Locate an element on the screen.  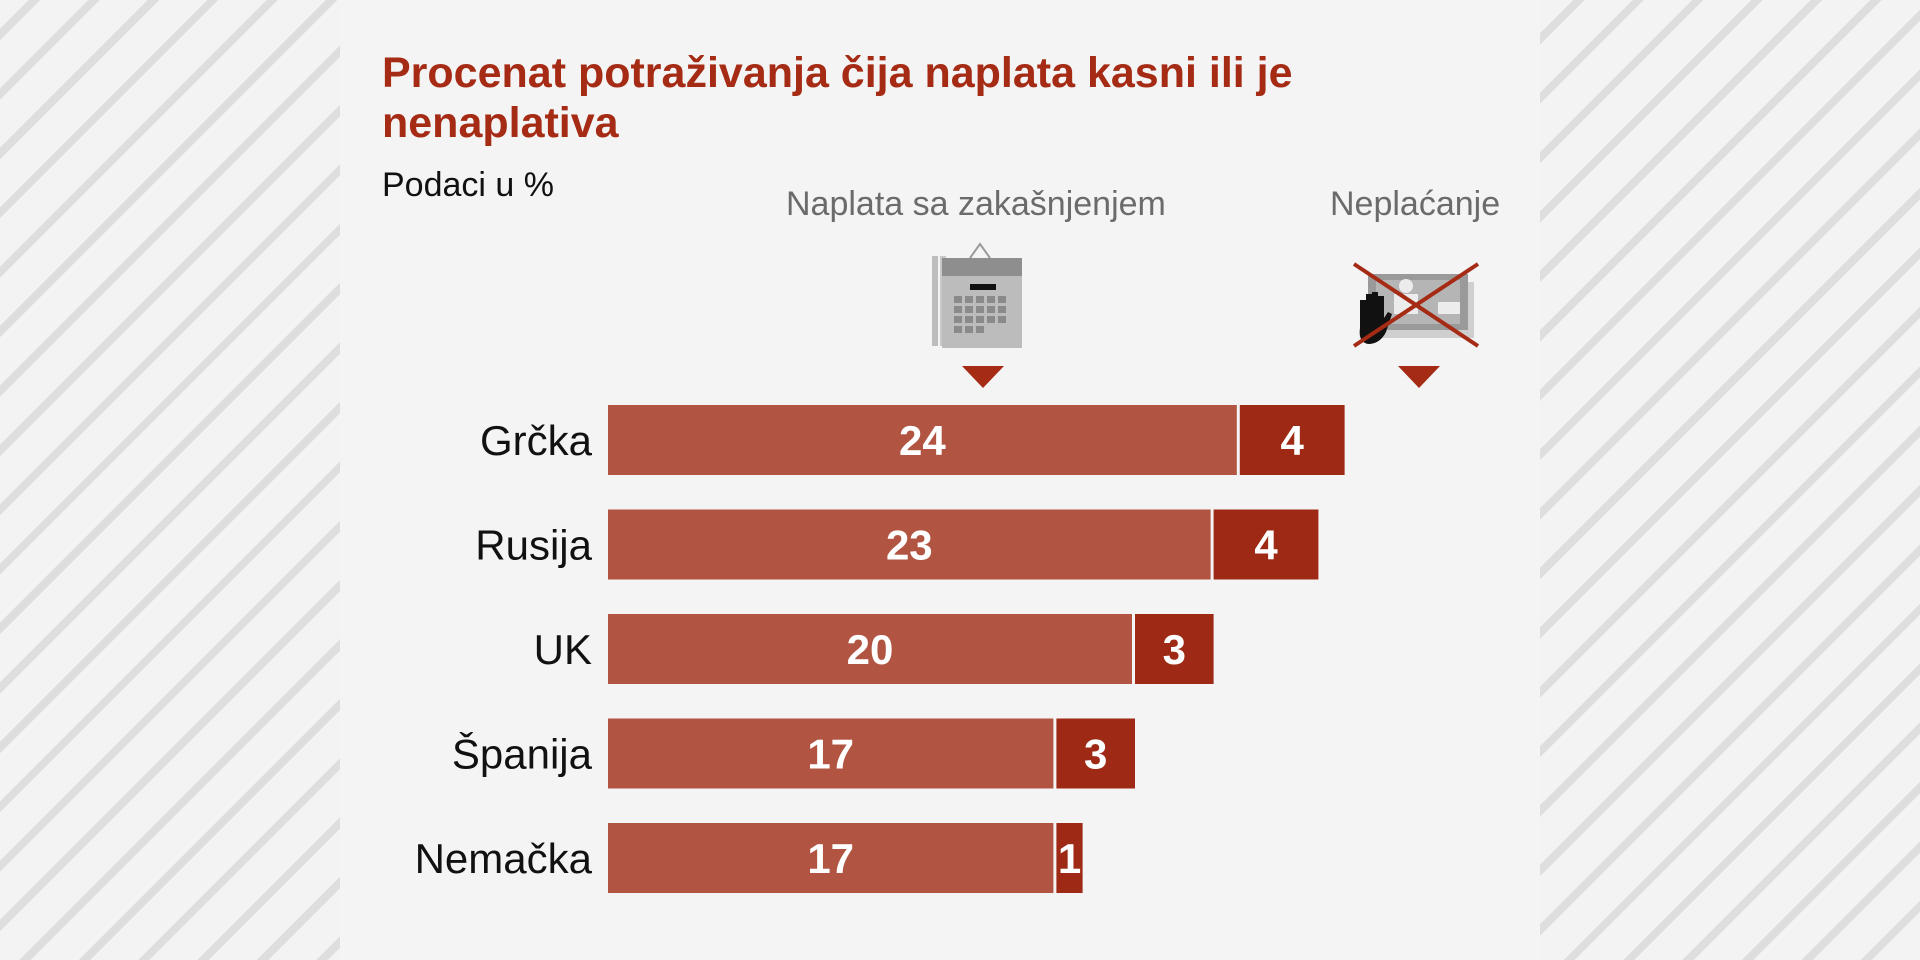
calendar-icon is located at coordinates (977, 295).